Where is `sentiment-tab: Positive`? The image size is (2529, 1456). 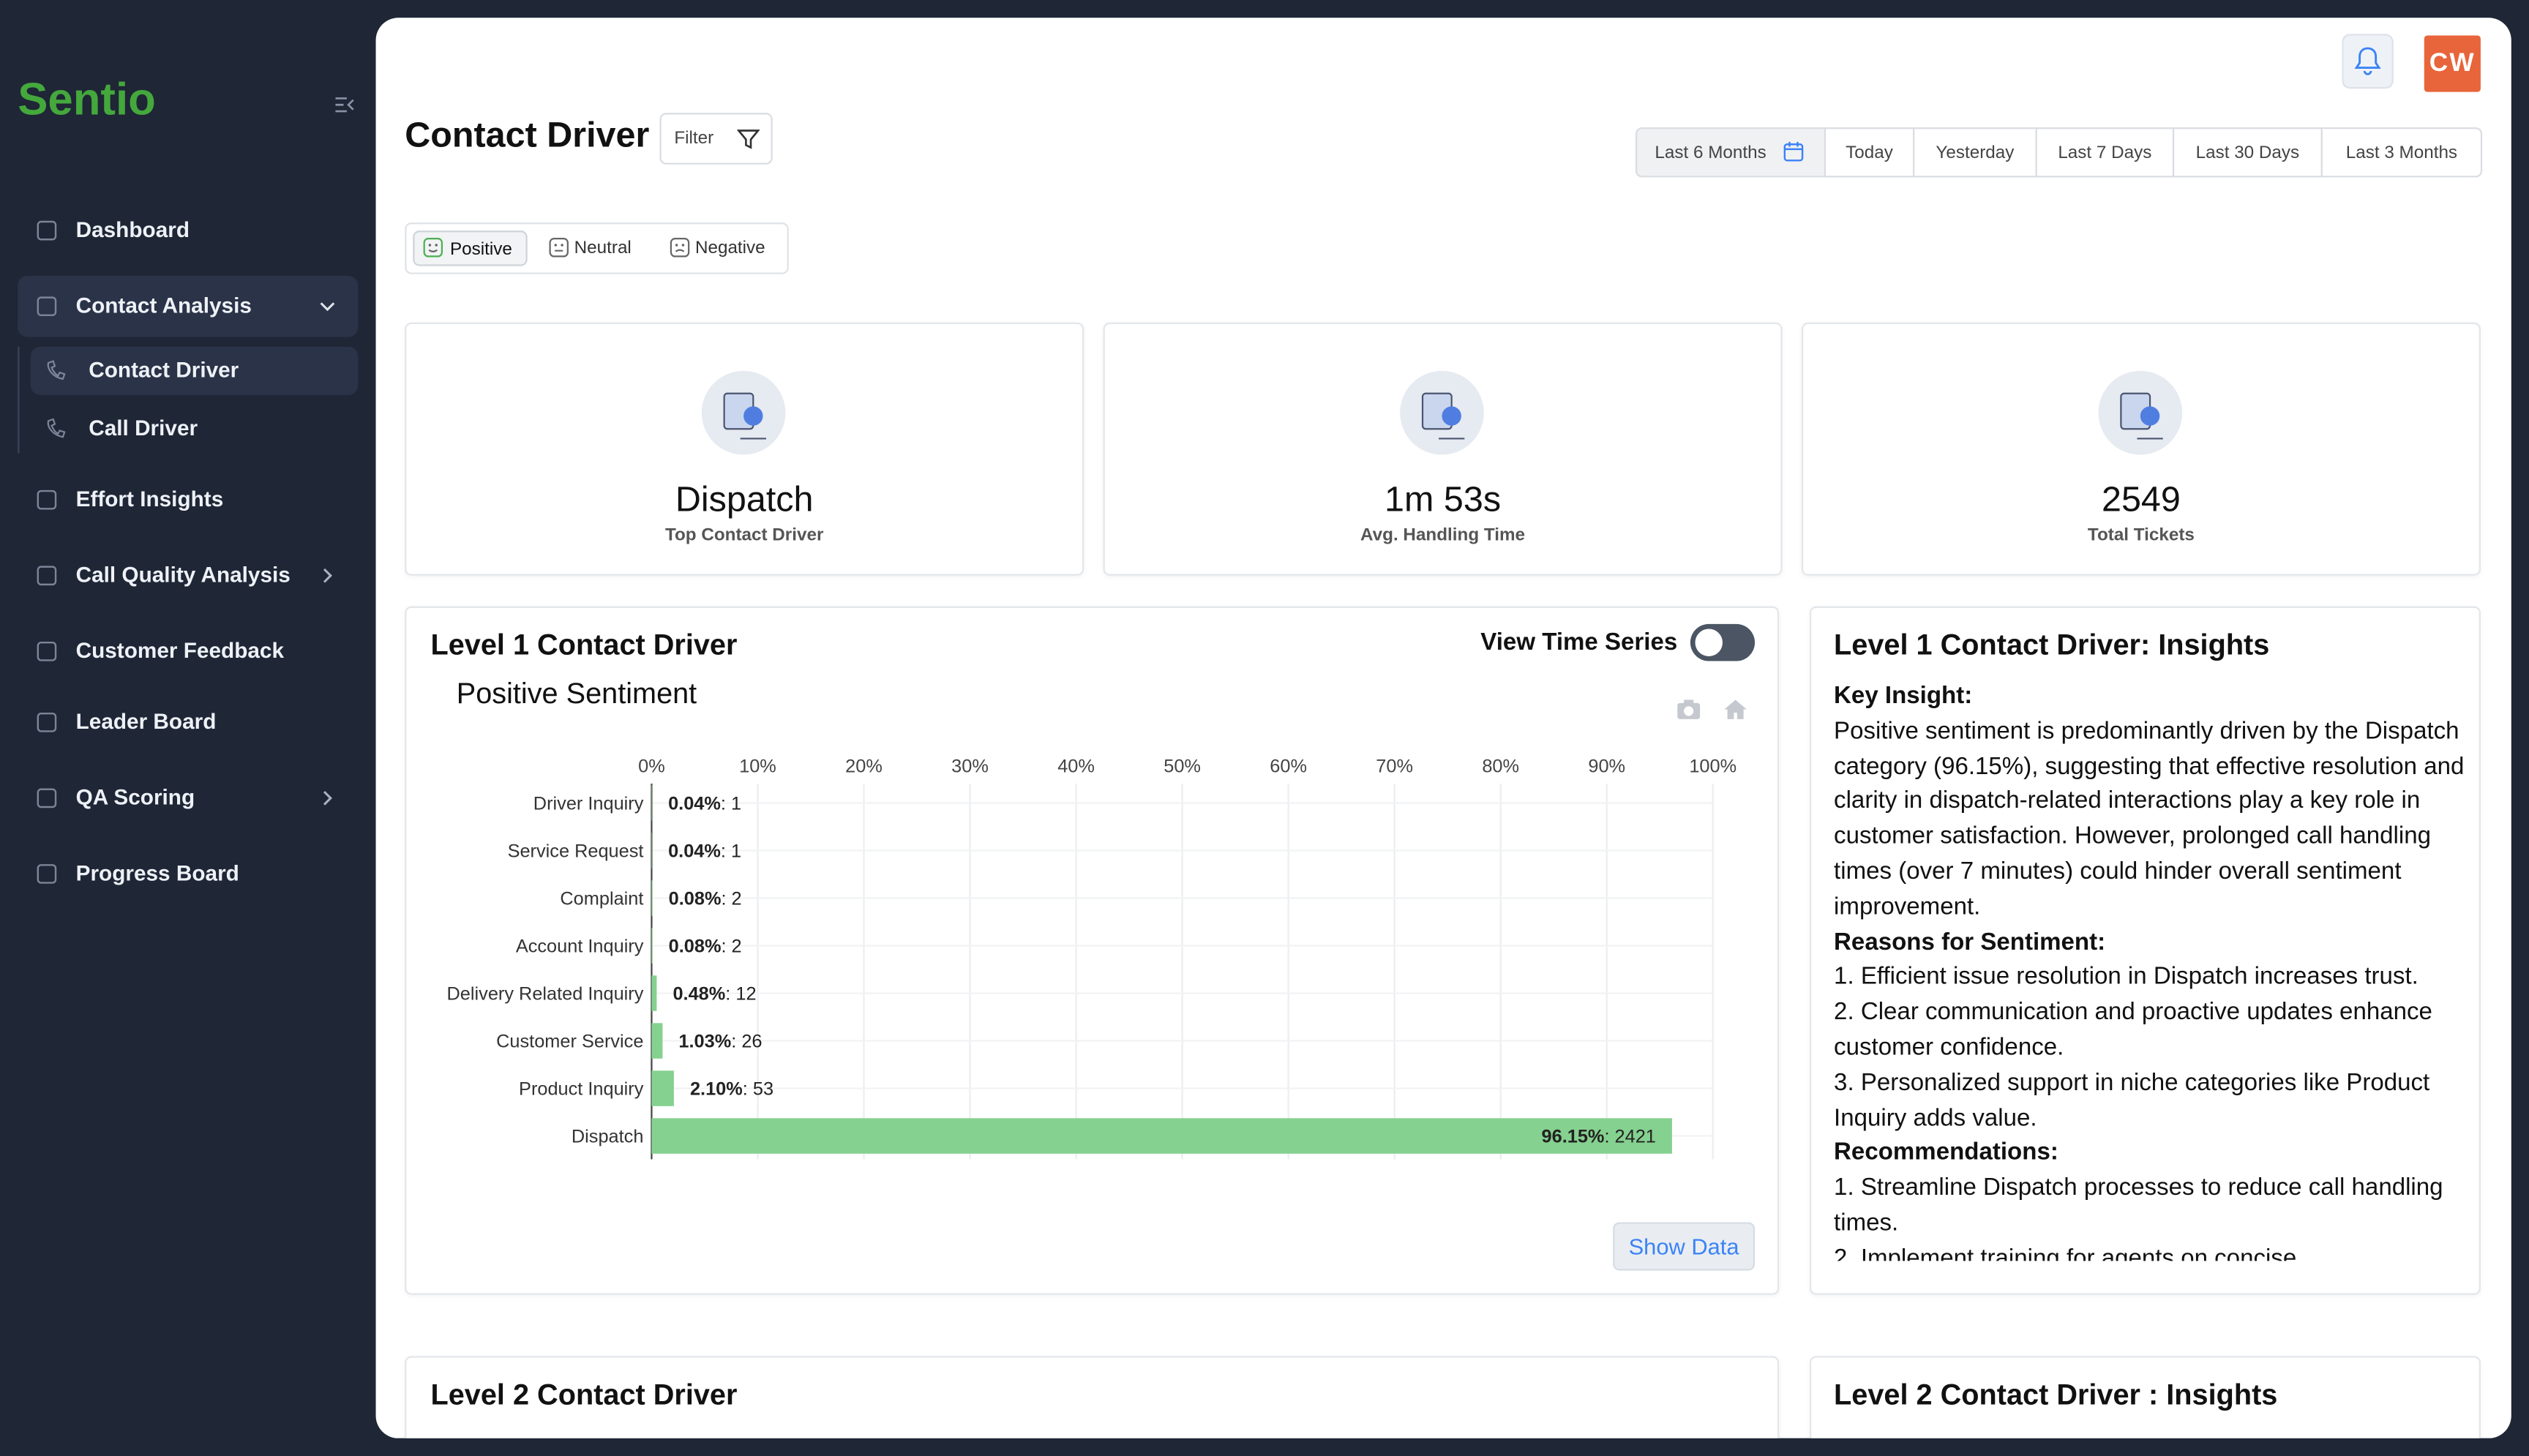 sentiment-tab: Positive is located at coordinates (470, 248).